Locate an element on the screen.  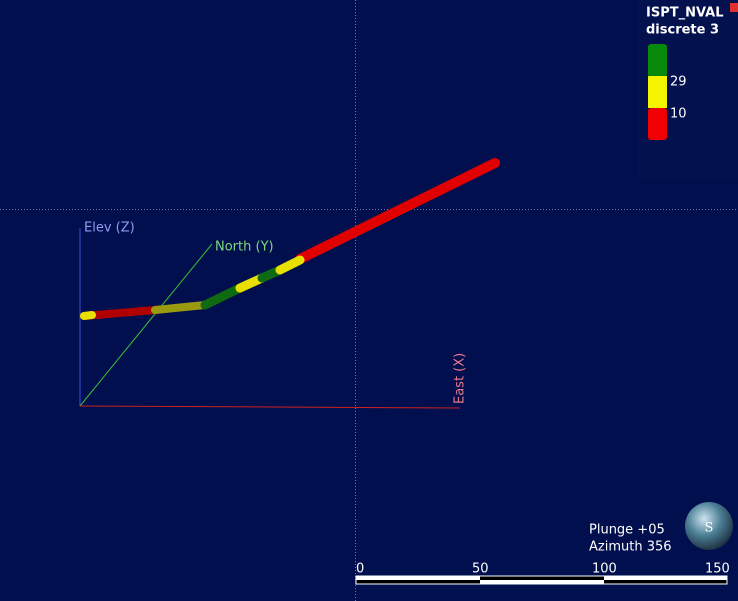
plunge-label: Plunge +05 is located at coordinates (627, 530).